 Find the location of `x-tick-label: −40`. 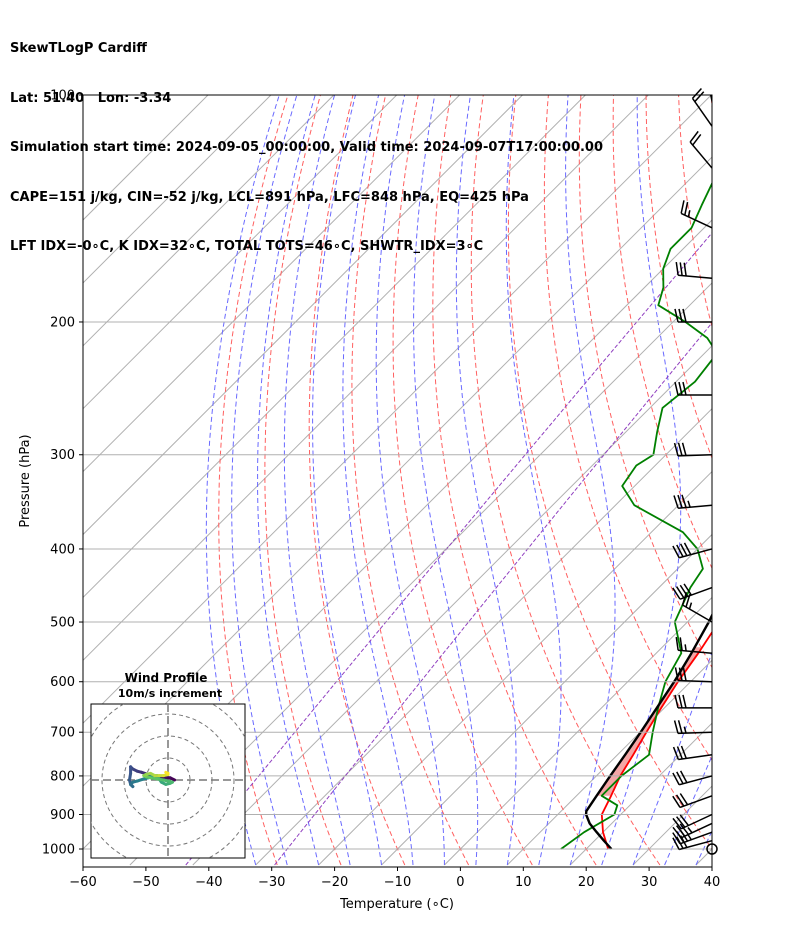

x-tick-label: −40 is located at coordinates (208, 882).